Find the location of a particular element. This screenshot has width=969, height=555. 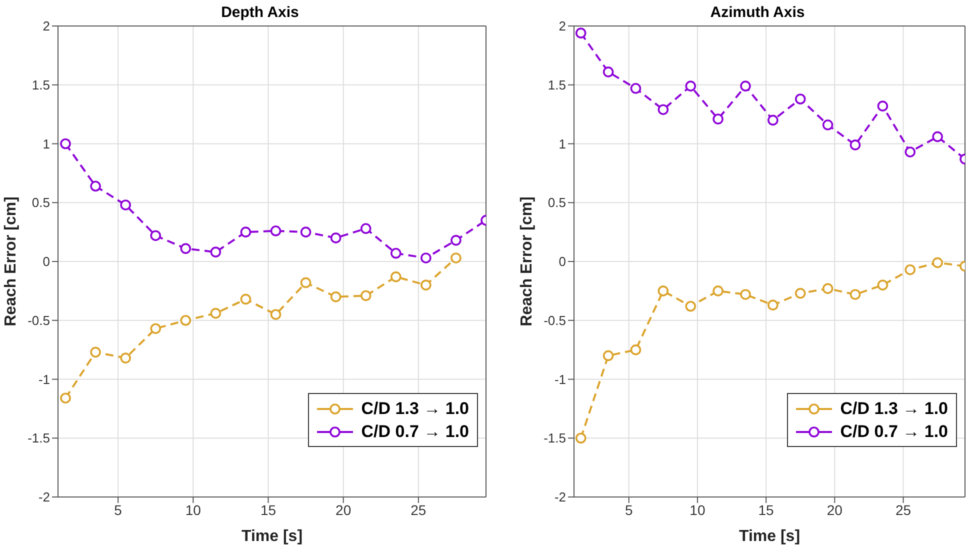

chart-title: Depth Axis is located at coordinates (260, 12).